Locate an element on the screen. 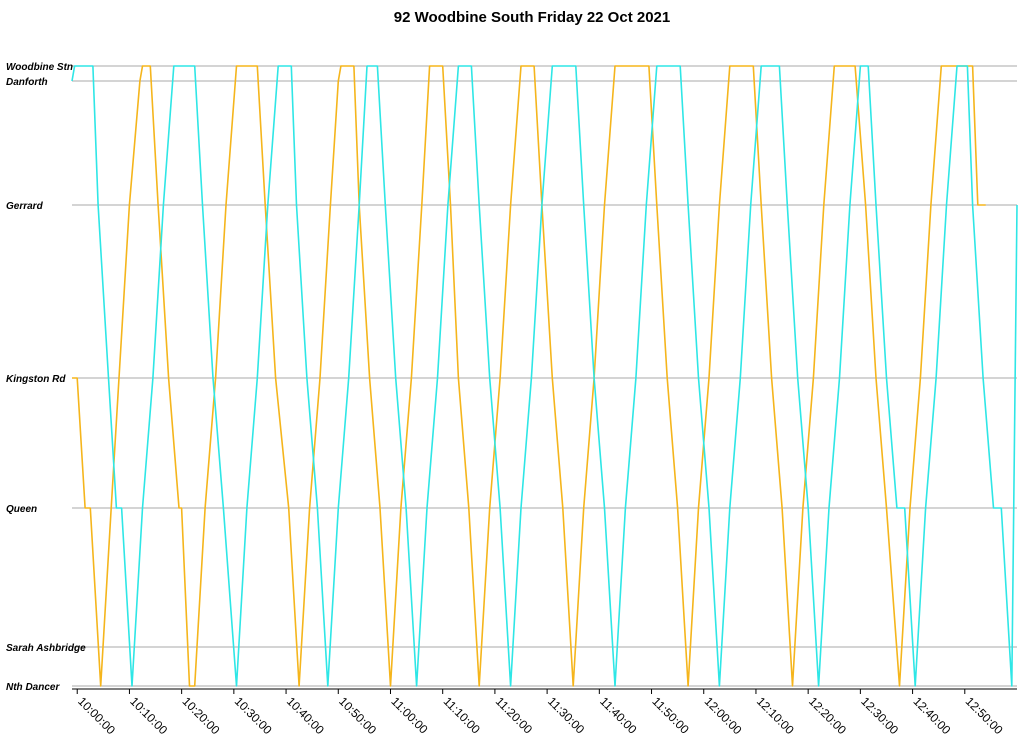 This screenshot has height=752, width=1024. x-tick-label: 11:20:00 is located at coordinates (514, 715).